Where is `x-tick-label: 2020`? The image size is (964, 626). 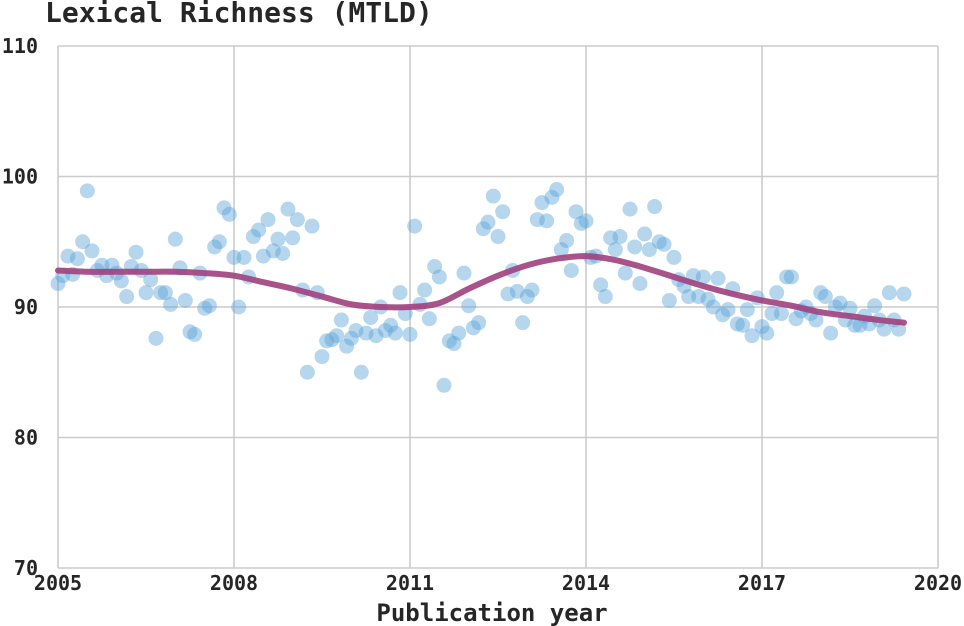 x-tick-label: 2020 is located at coordinates (938, 583).